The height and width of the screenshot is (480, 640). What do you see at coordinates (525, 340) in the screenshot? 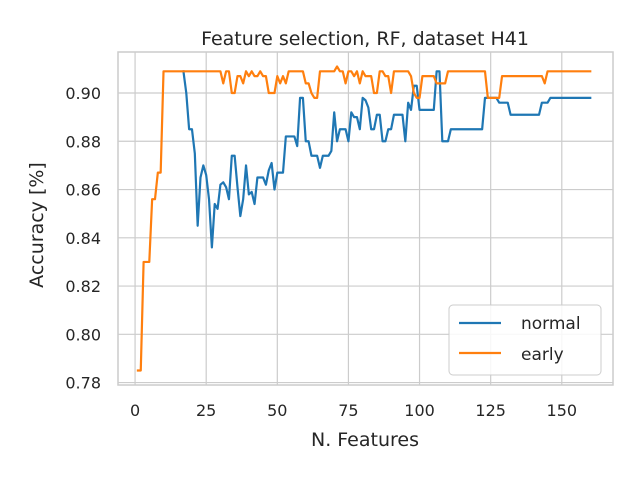
I see `legend: normal early` at bounding box center [525, 340].